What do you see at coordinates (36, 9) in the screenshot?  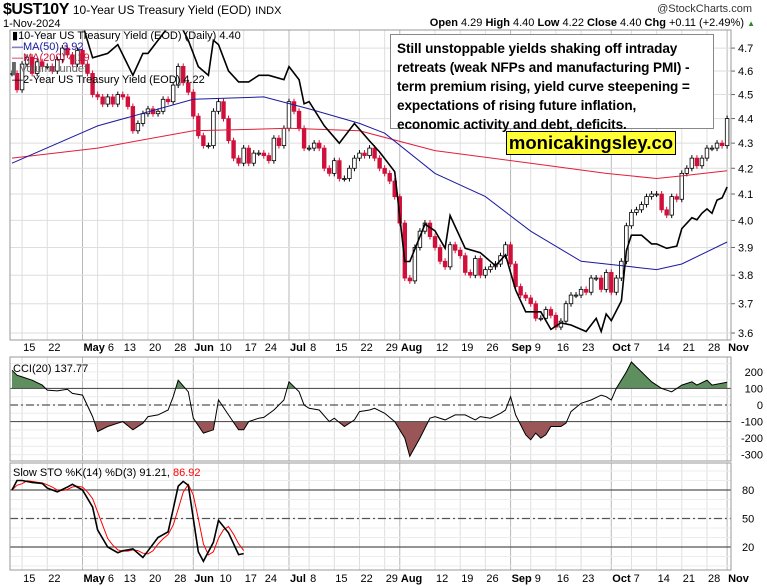 I see `symbol: $UST10Y` at bounding box center [36, 9].